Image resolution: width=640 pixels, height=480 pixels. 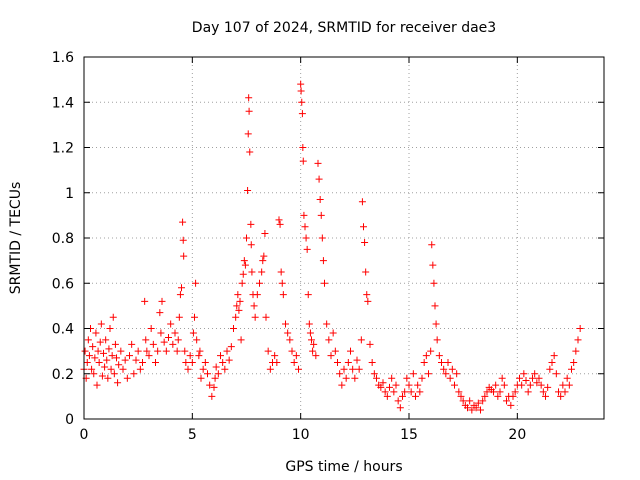 I want to click on x-tick-labels: 0 5 10 15 20, so click(x=303, y=435).